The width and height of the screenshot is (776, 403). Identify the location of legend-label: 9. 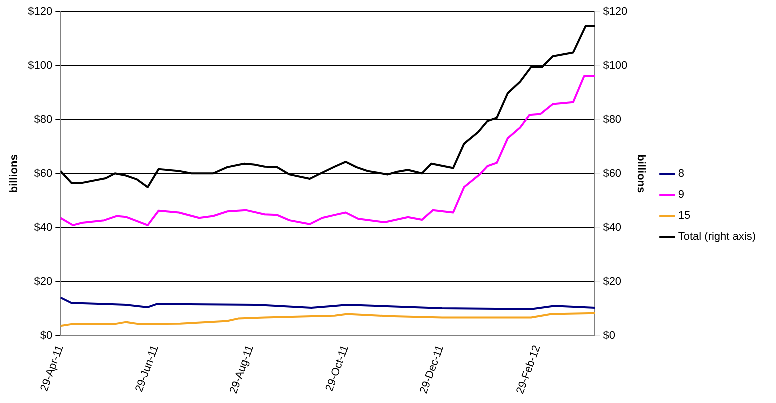
(681, 195).